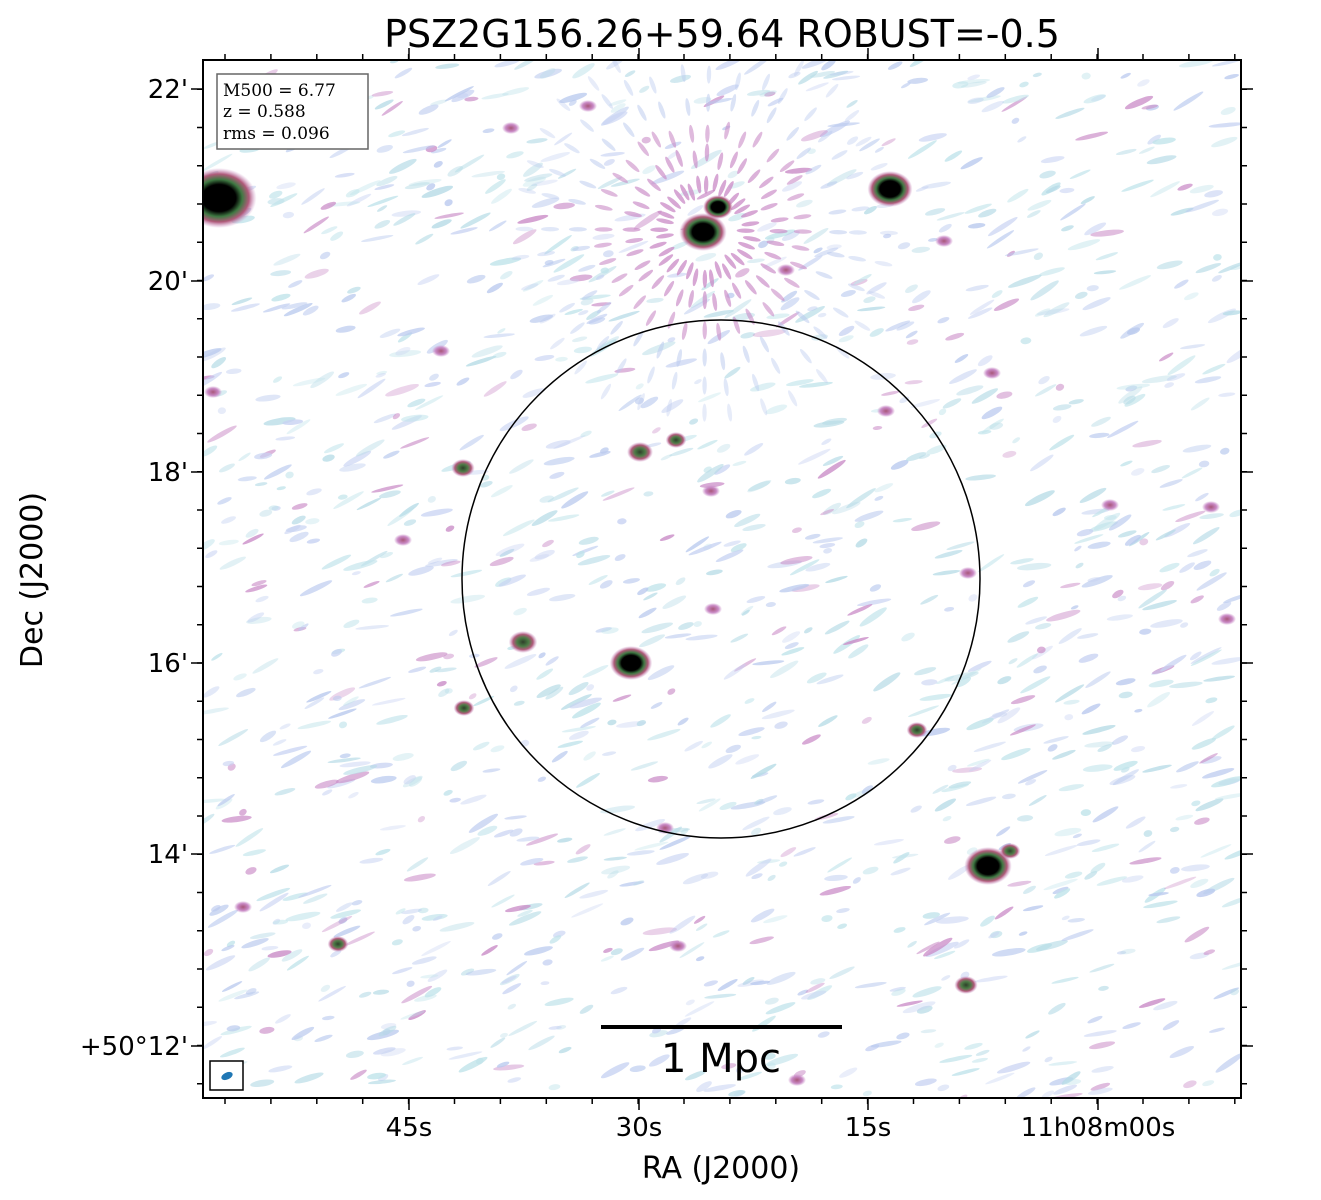  I want to click on x-tick-labels: 45s 30s 15s 11h08m00s, so click(781, 1128).